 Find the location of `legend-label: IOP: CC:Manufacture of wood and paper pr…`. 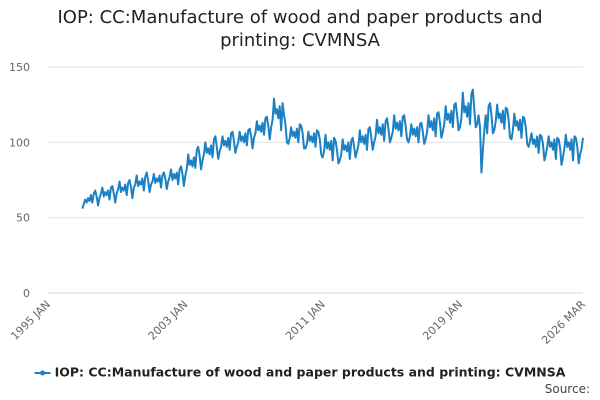

legend-label: IOP: CC:Manufacture of wood and paper pr… is located at coordinates (310, 372).